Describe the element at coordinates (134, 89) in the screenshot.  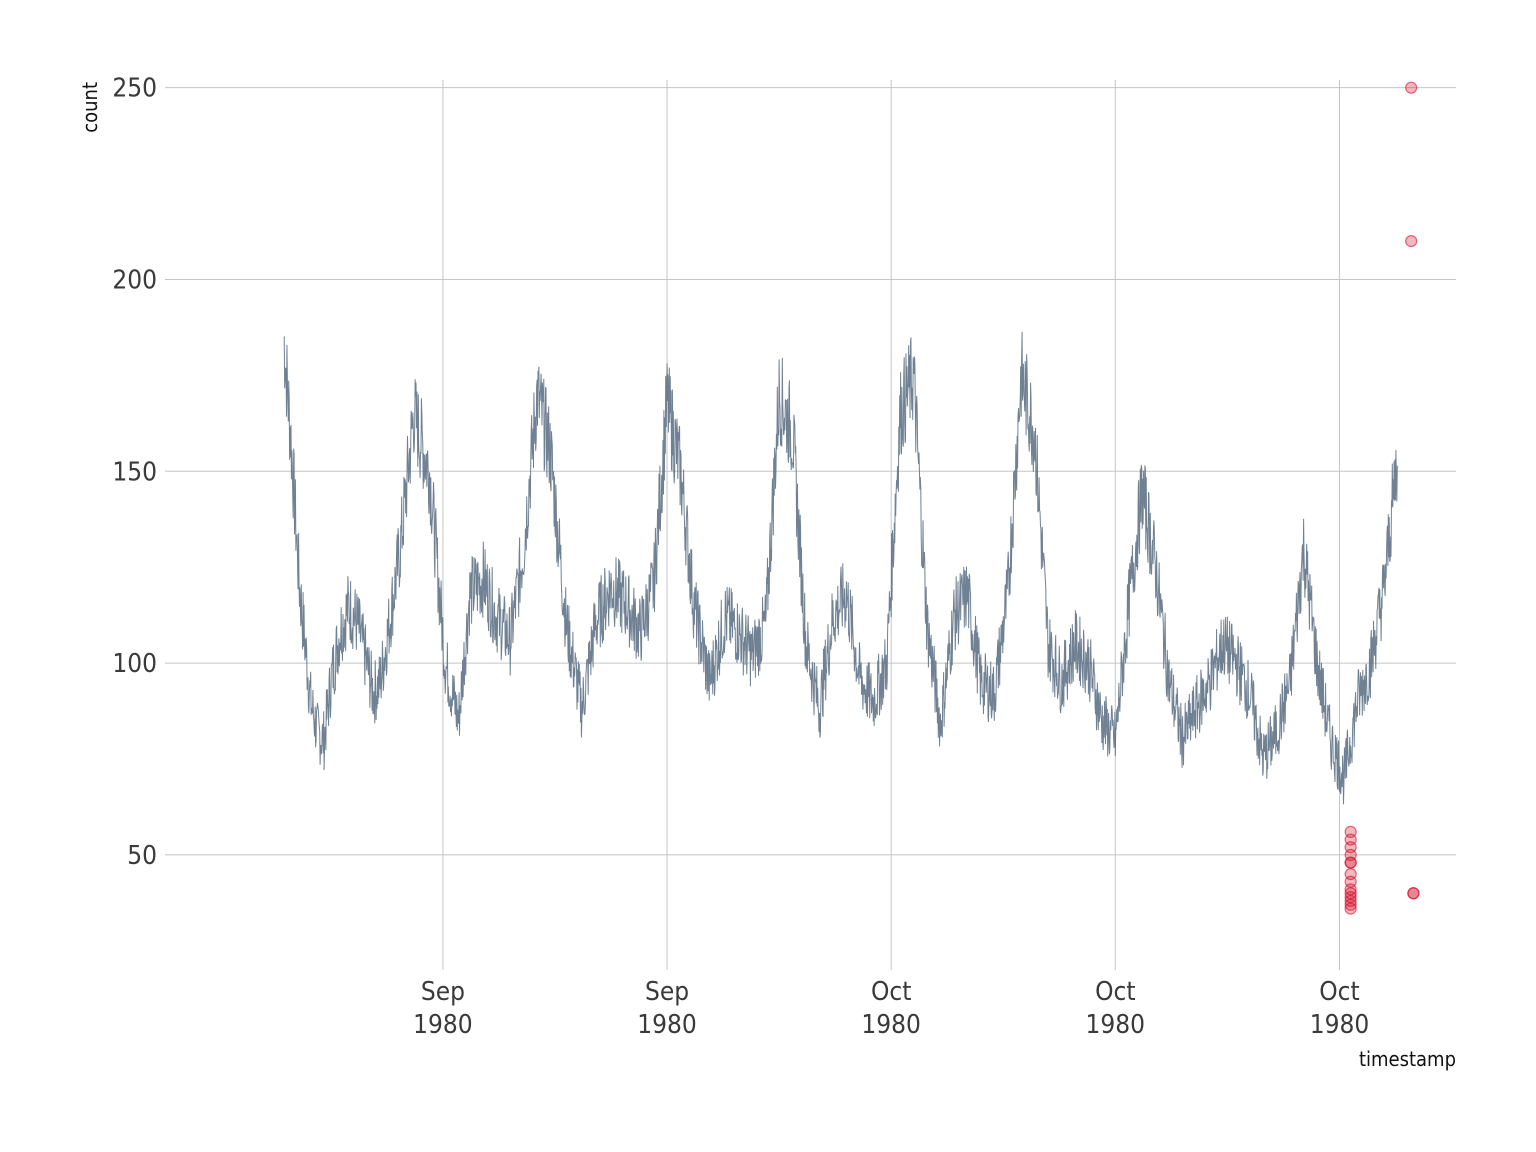
I see `y-tick-label: 250` at that location.